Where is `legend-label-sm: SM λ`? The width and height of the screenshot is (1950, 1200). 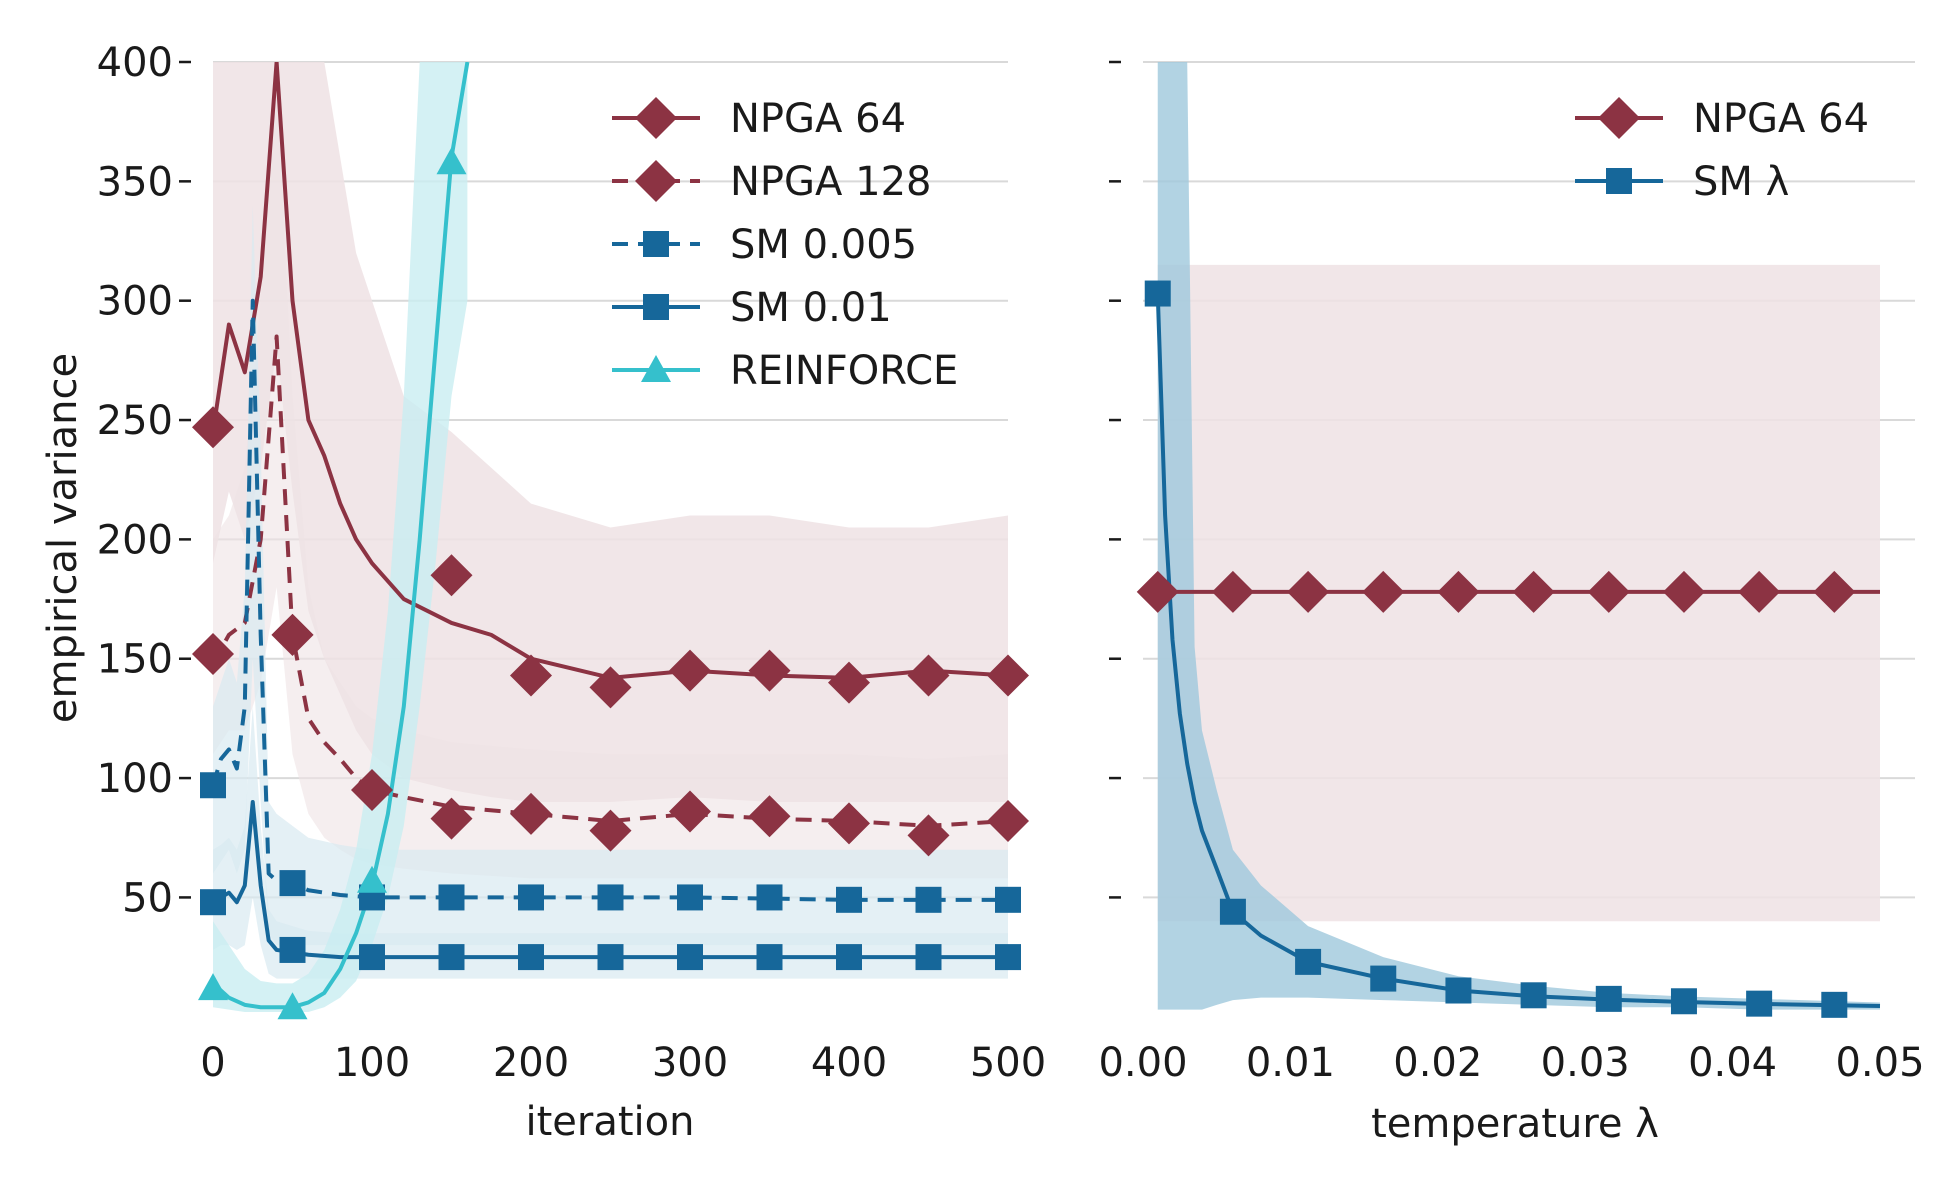 legend-label-sm: SM λ is located at coordinates (1741, 182).